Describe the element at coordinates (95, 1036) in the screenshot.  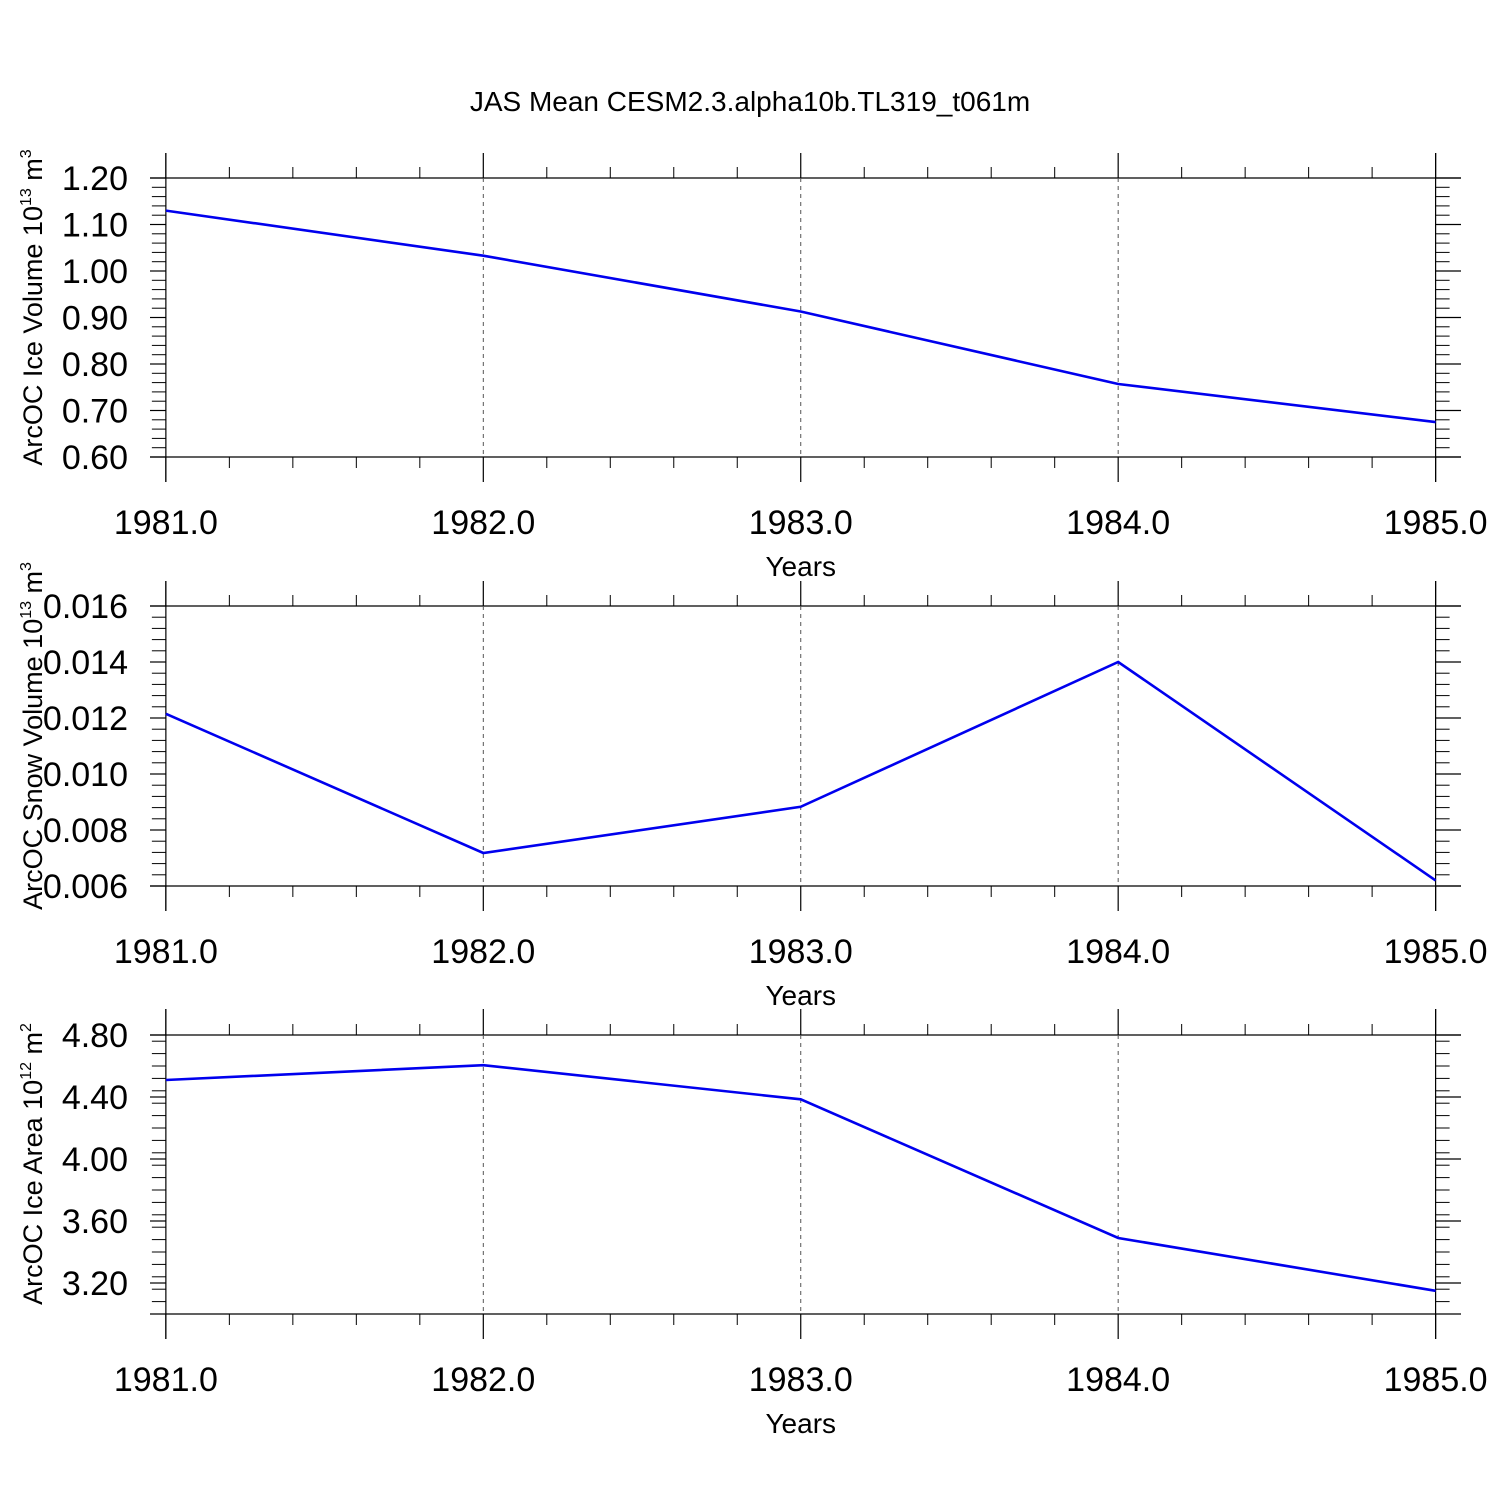
I see `y-tick-label: 4.80` at that location.